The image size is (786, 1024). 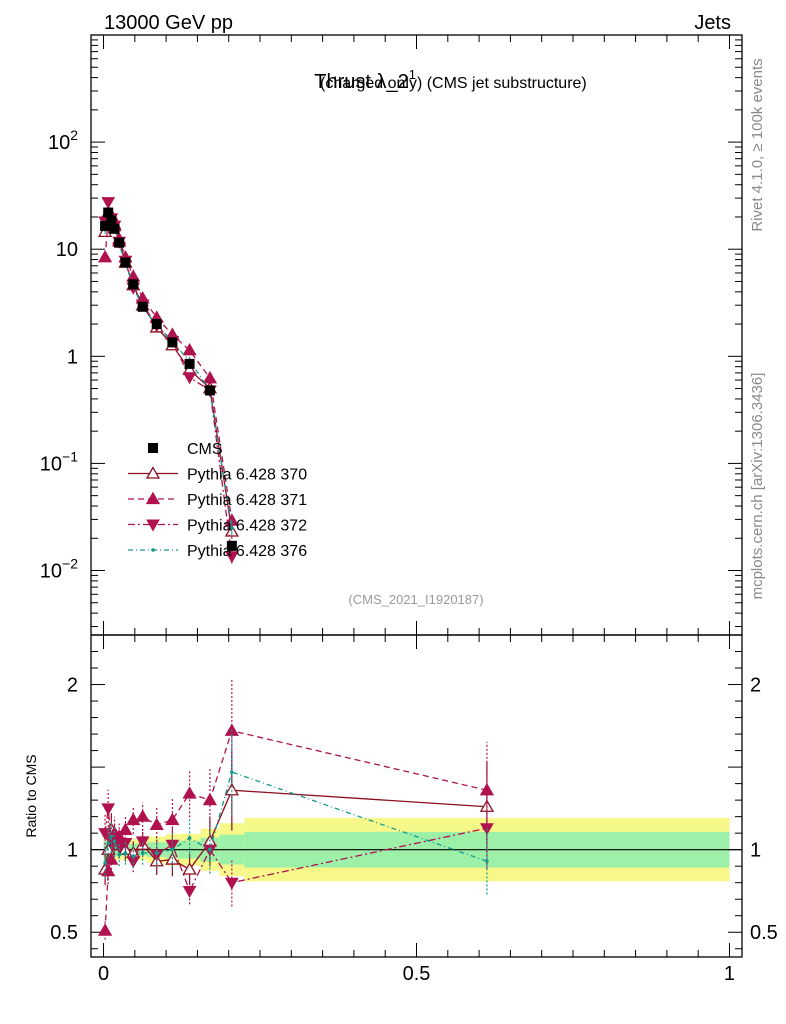 What do you see at coordinates (247, 551) in the screenshot?
I see `legend-label: Pythia 6.428 376` at bounding box center [247, 551].